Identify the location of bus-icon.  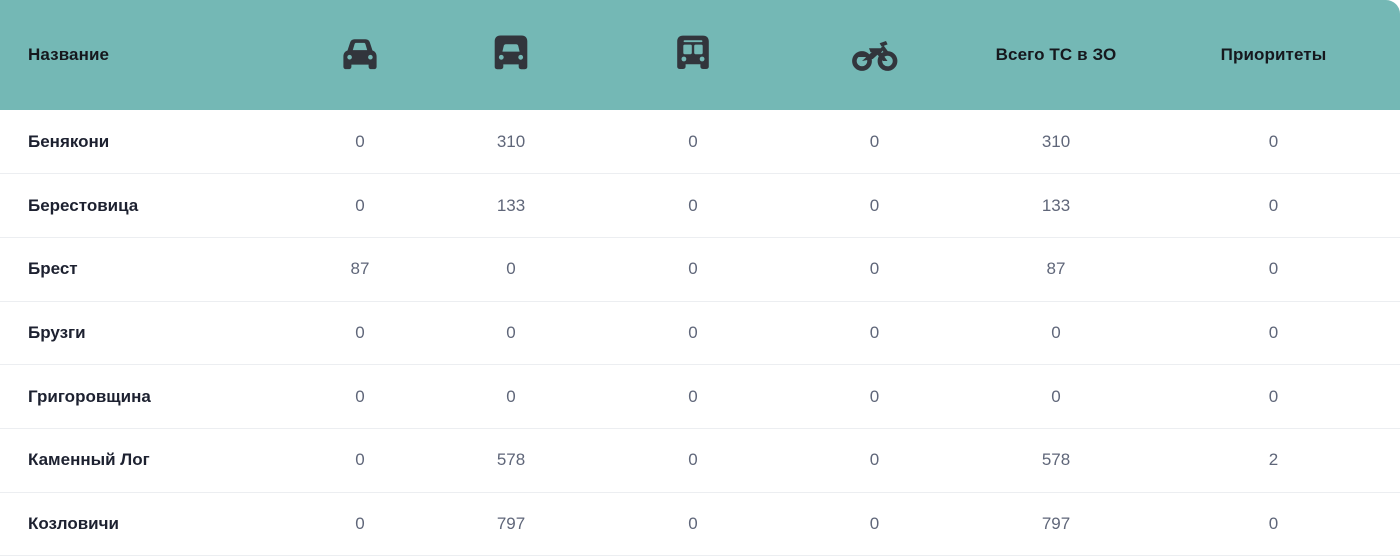
(693, 55).